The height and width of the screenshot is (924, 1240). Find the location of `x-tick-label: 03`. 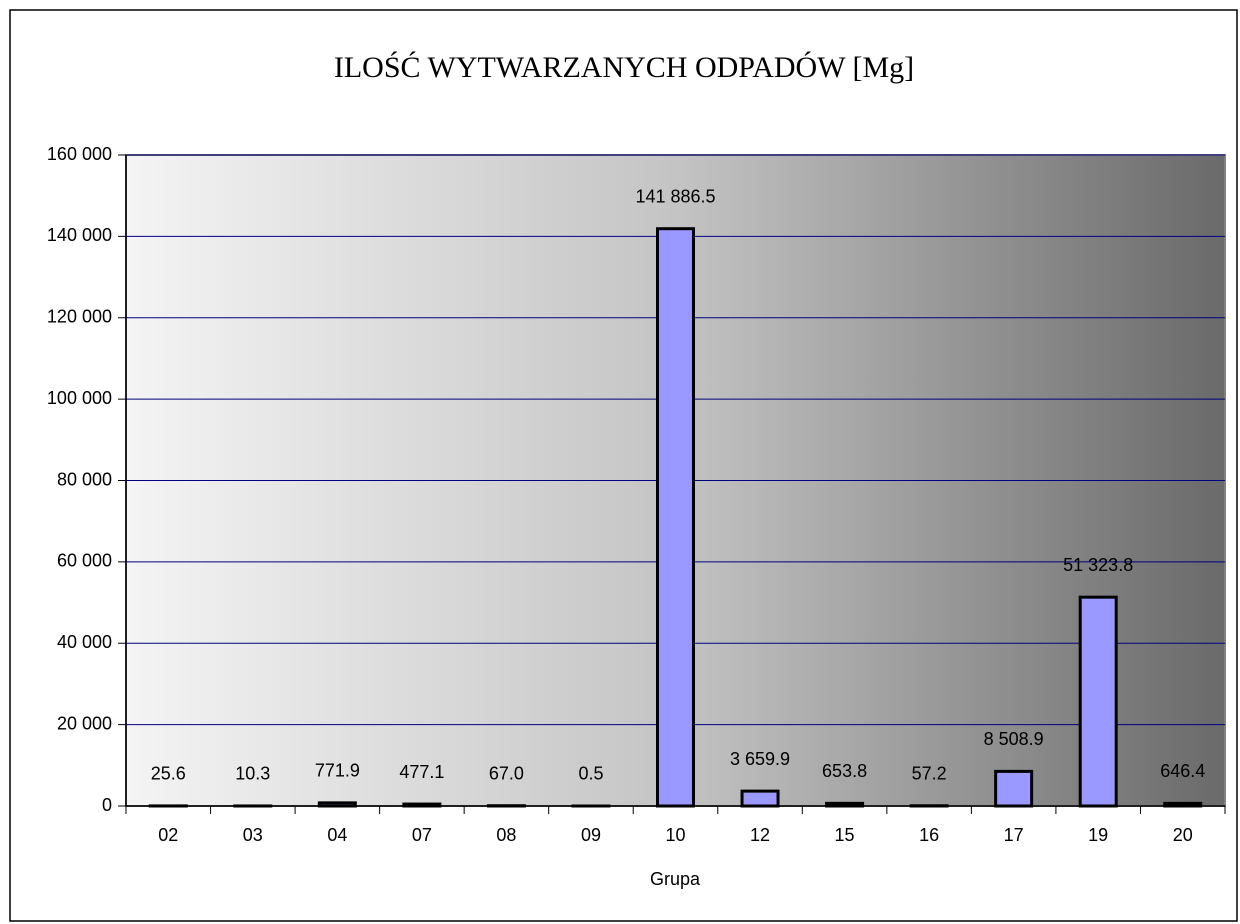

x-tick-label: 03 is located at coordinates (253, 835).